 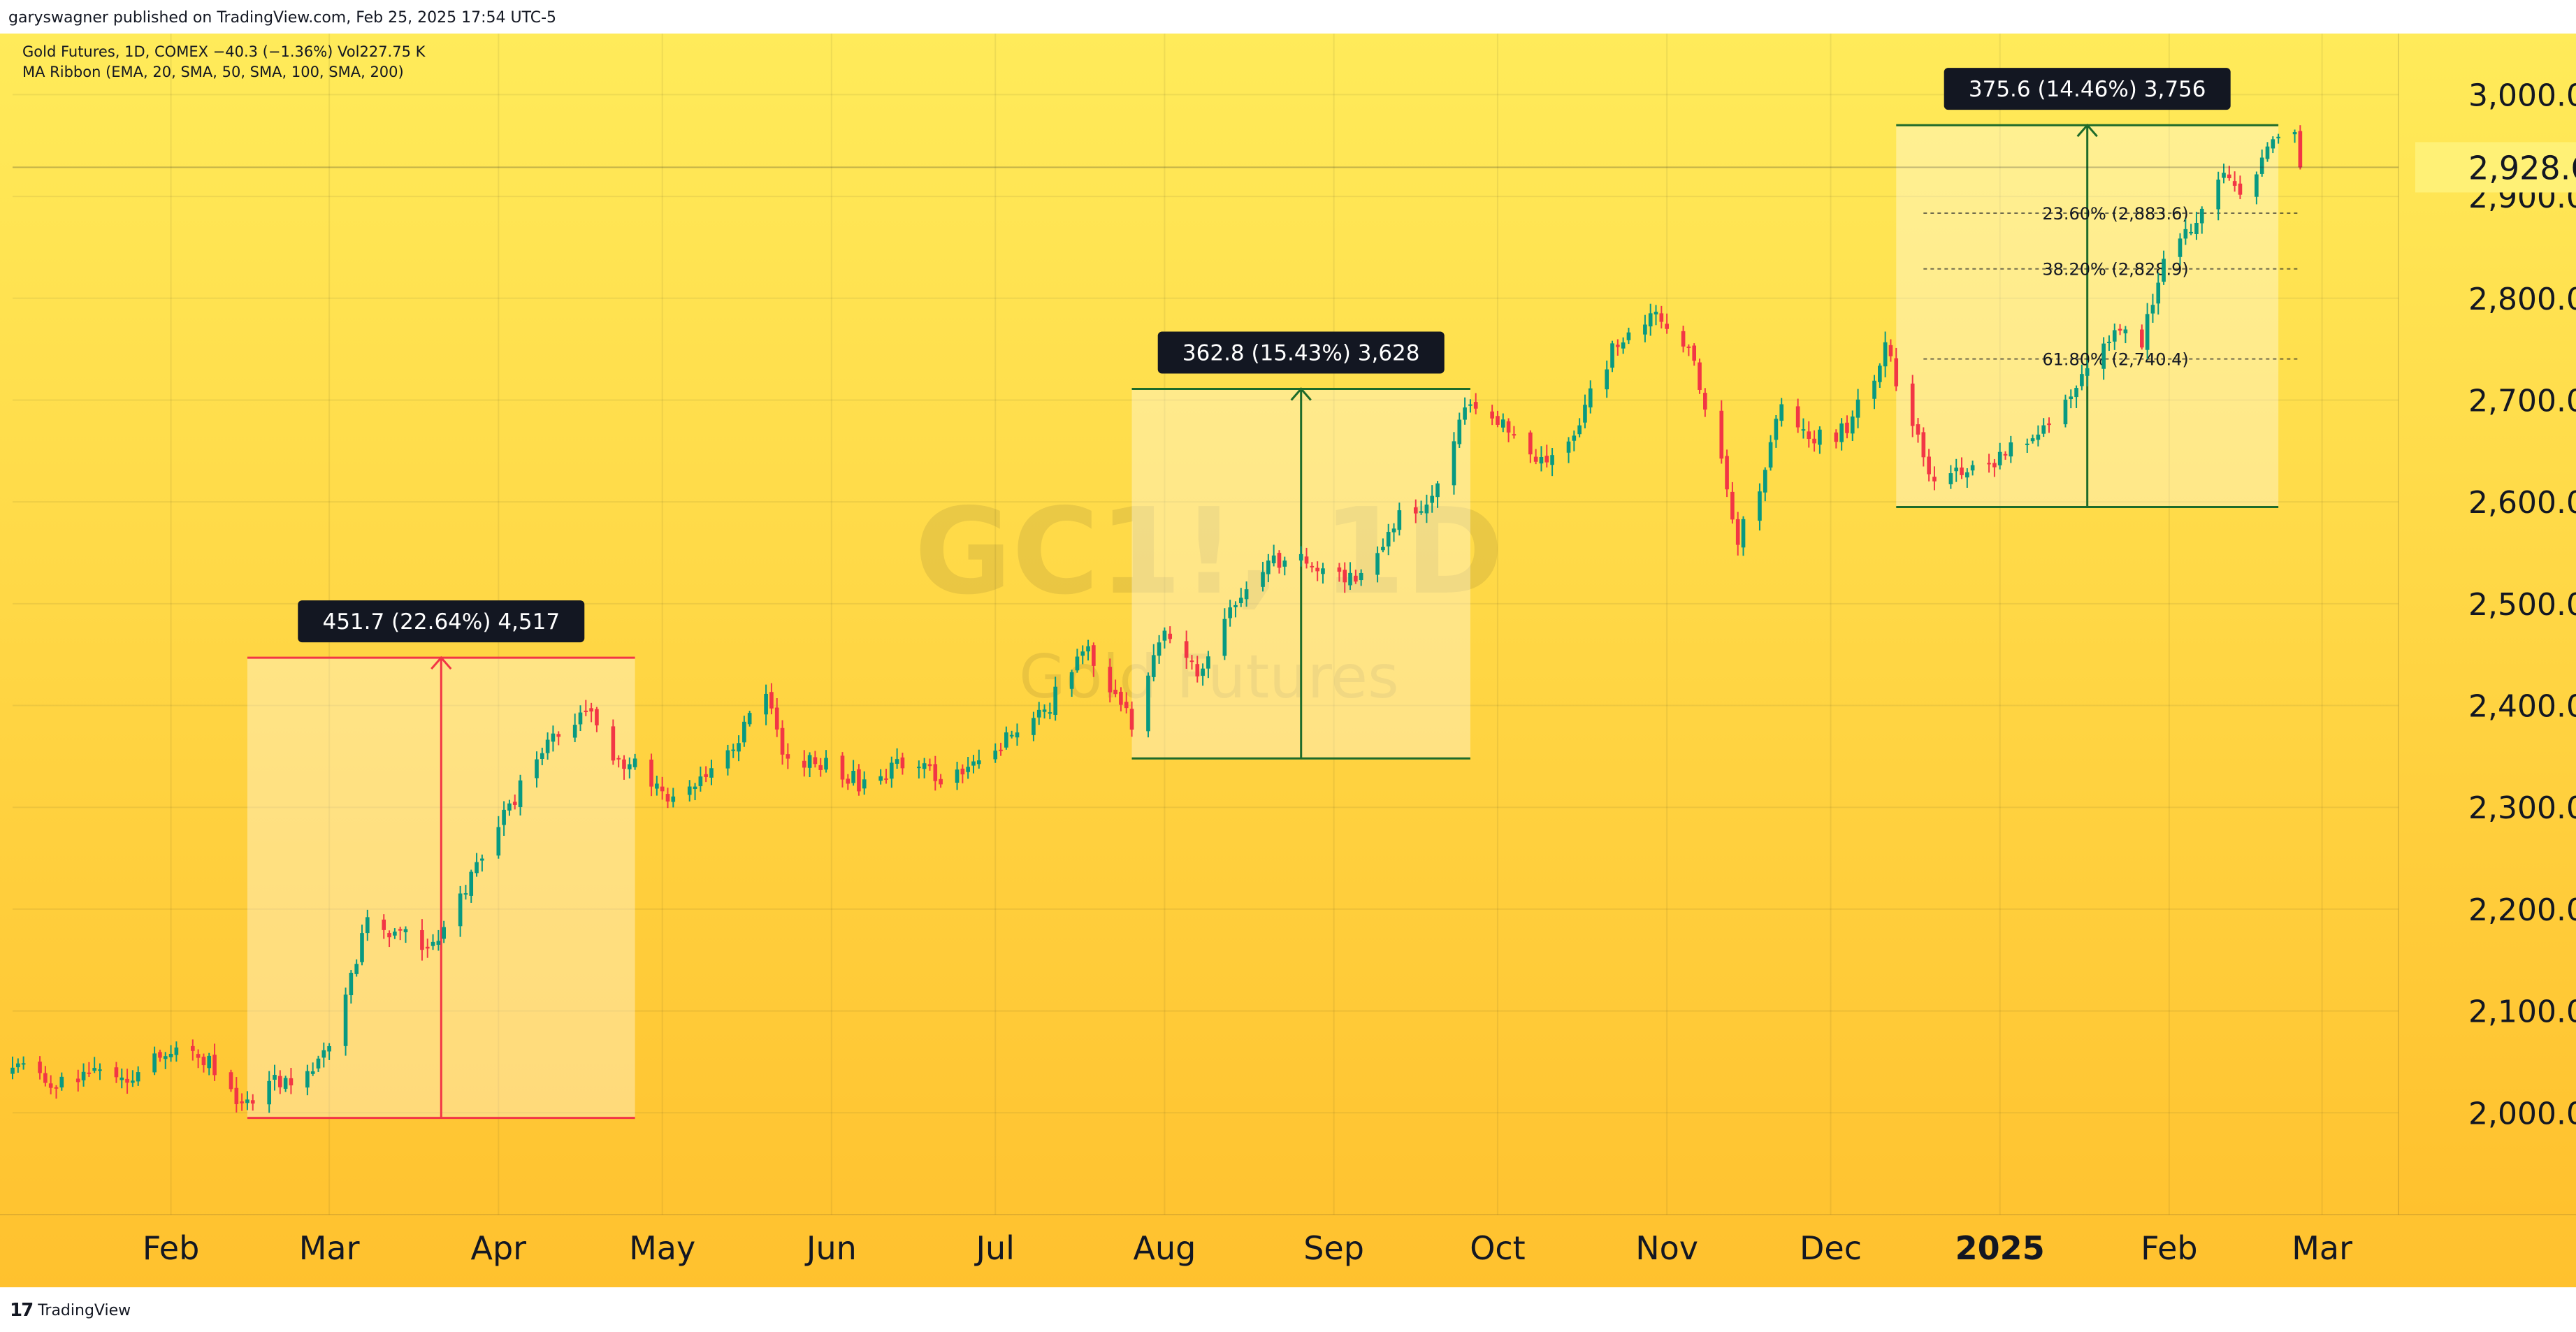 I want to click on footer-bar: 17 TradingView, so click(x=1288, y=1309).